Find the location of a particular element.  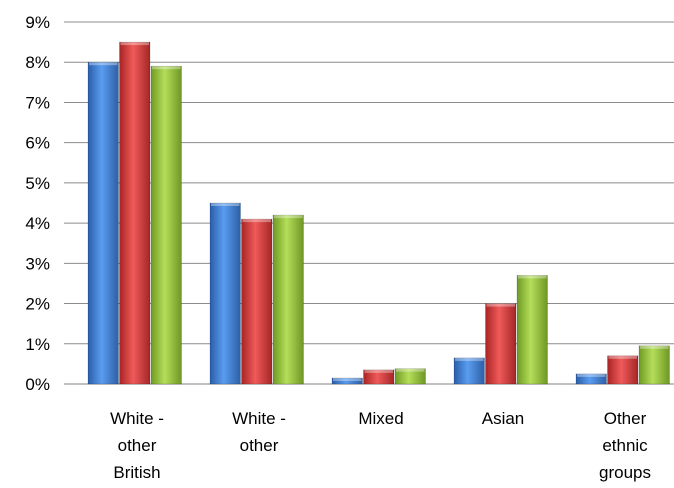

x-category-label: White - other British is located at coordinates (137, 445).